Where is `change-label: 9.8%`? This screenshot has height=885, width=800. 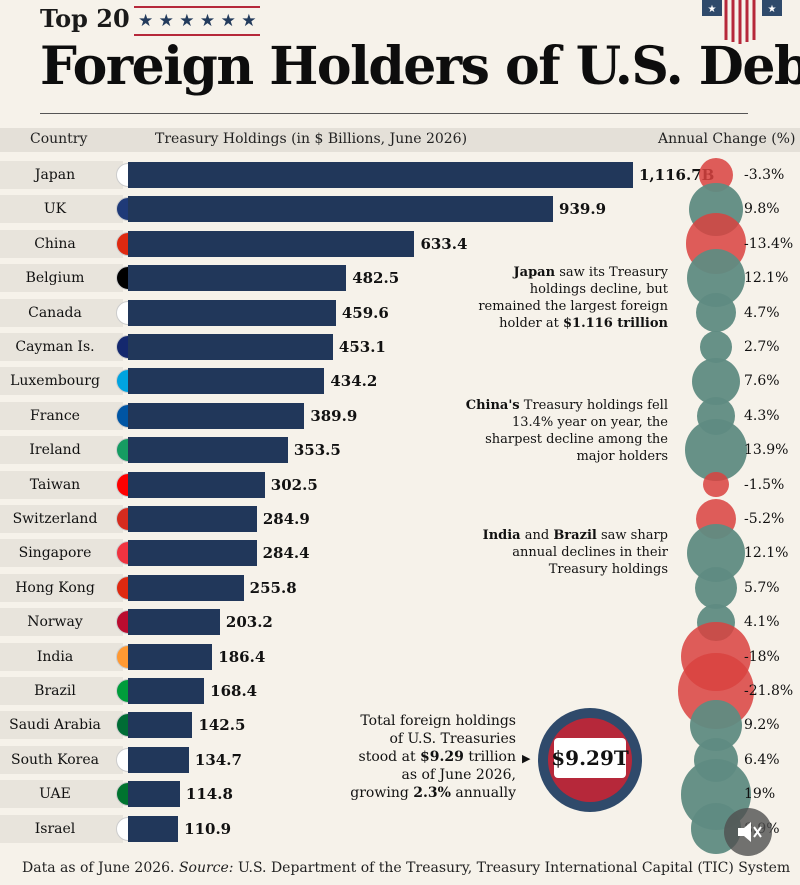 change-label: 9.8% is located at coordinates (762, 209).